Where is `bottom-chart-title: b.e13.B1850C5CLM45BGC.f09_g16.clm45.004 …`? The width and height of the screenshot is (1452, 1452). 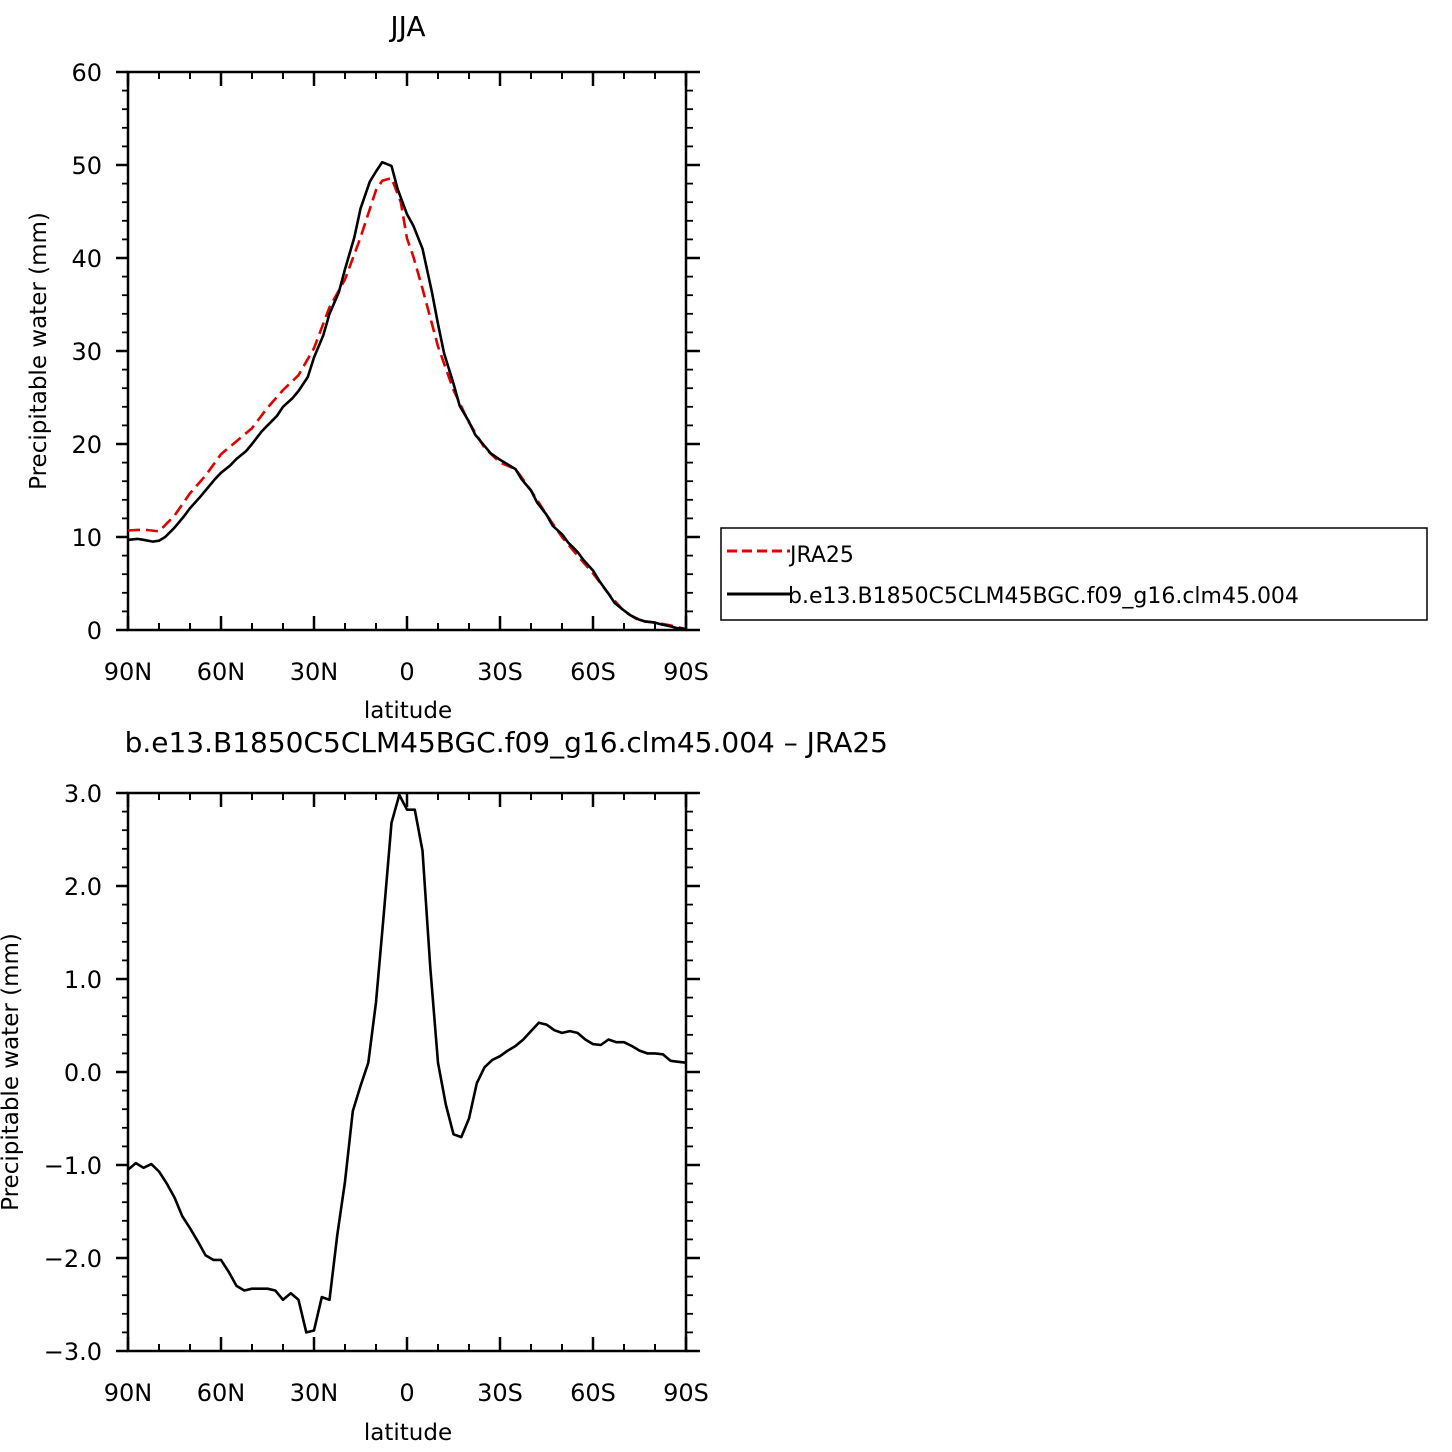 bottom-chart-title: b.e13.B1850C5CLM45BGC.f09_g16.clm45.004 … is located at coordinates (506, 742).